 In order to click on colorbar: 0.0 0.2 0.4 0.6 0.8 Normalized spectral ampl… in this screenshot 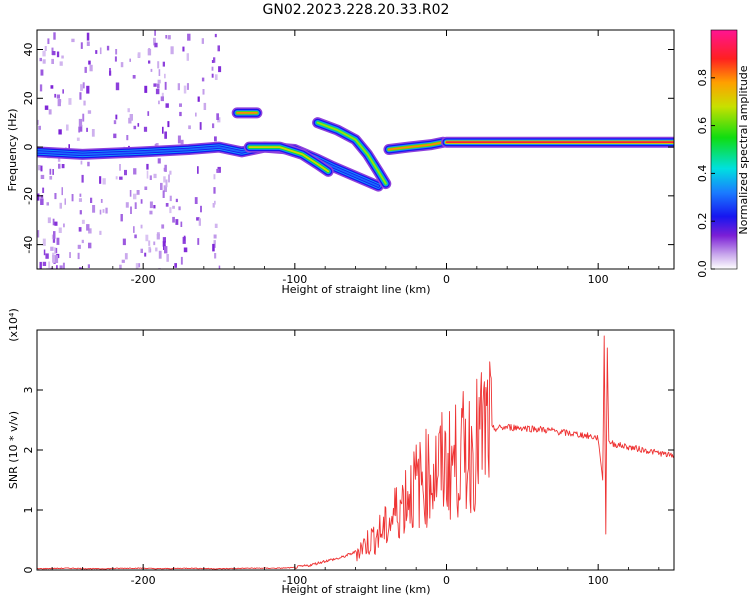, I will do `click(723, 153)`.